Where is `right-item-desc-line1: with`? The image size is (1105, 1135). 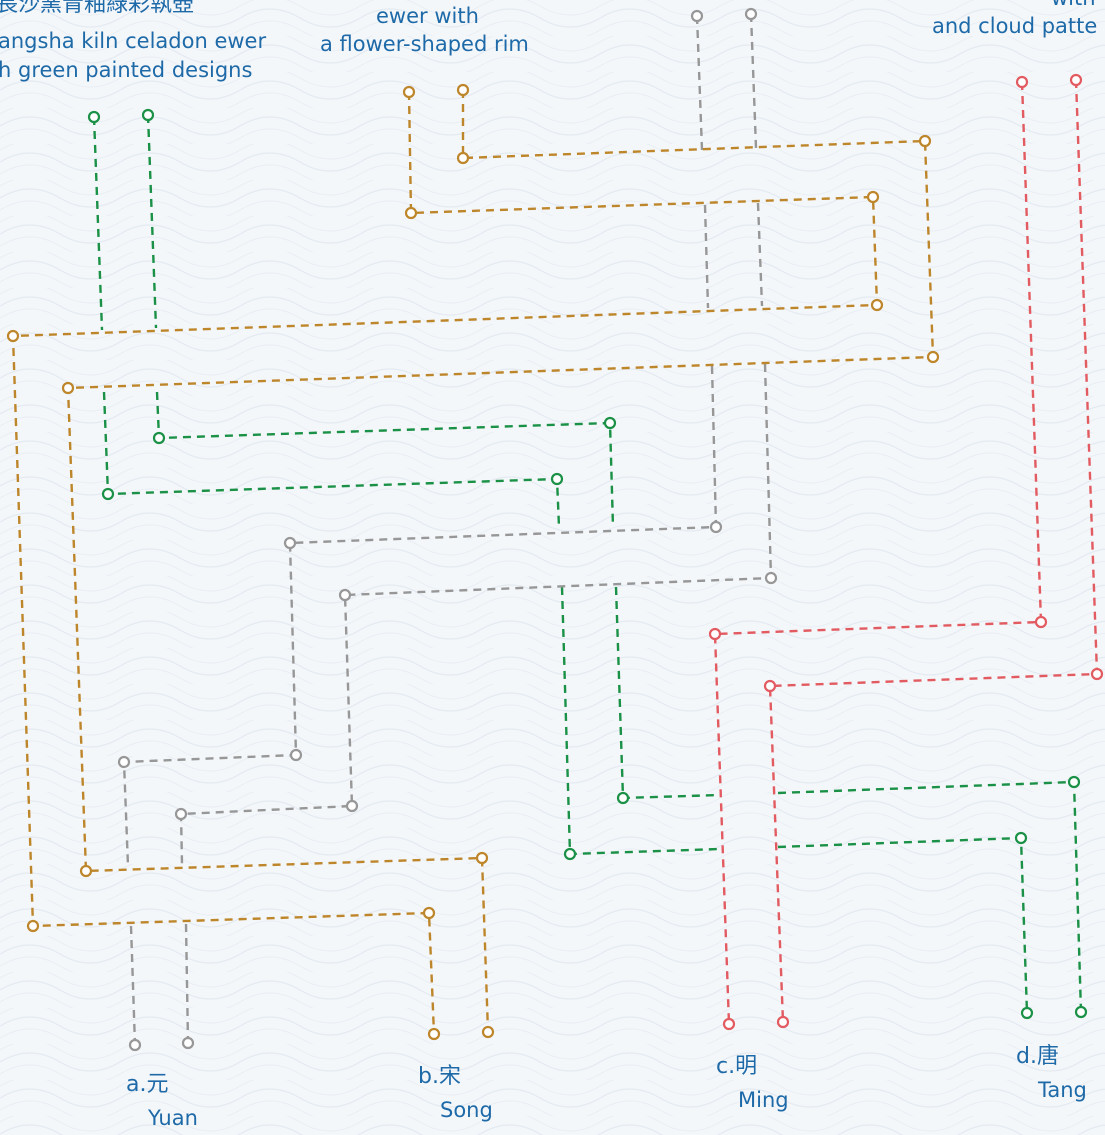 right-item-desc-line1: with is located at coordinates (1073, 4).